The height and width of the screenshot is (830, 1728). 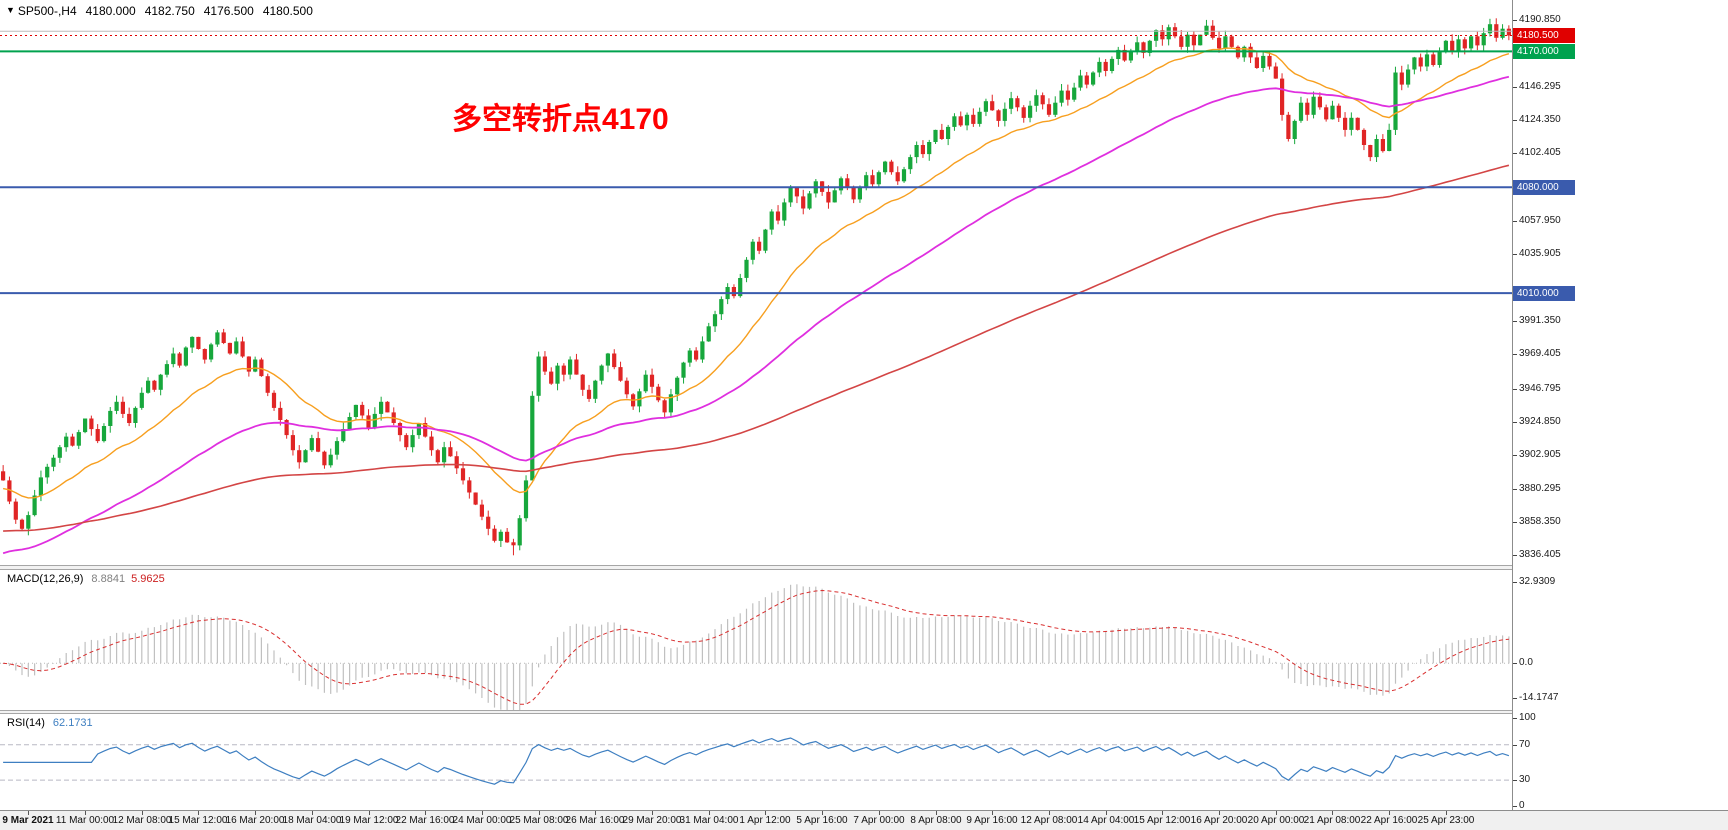 I want to click on price-level-badge: 4010.000, so click(x=1544, y=293).